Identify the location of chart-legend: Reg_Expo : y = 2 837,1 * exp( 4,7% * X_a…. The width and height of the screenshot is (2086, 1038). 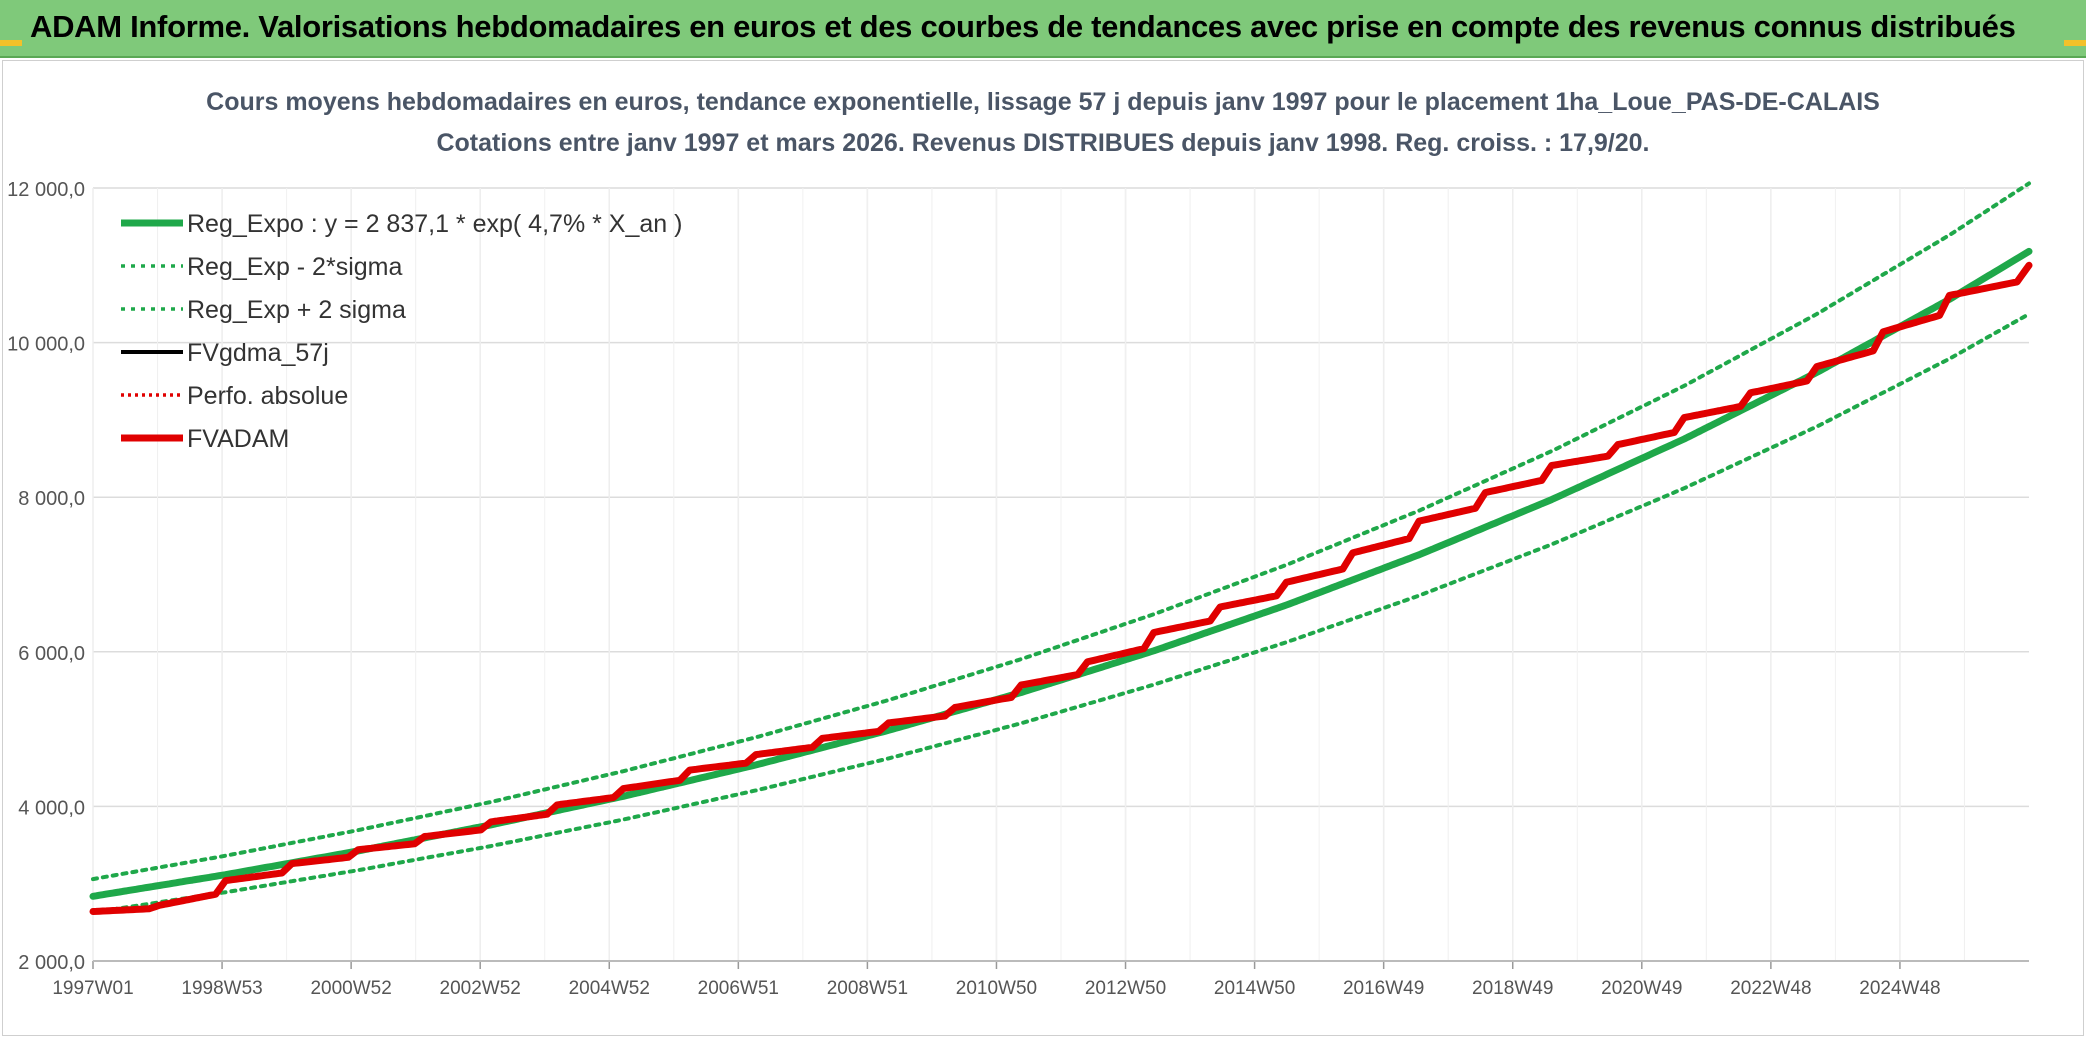
(401, 331).